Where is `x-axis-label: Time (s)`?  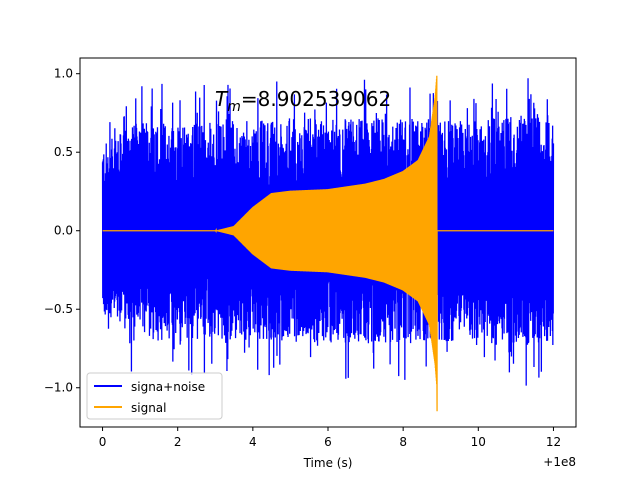 x-axis-label: Time (s) is located at coordinates (328, 463).